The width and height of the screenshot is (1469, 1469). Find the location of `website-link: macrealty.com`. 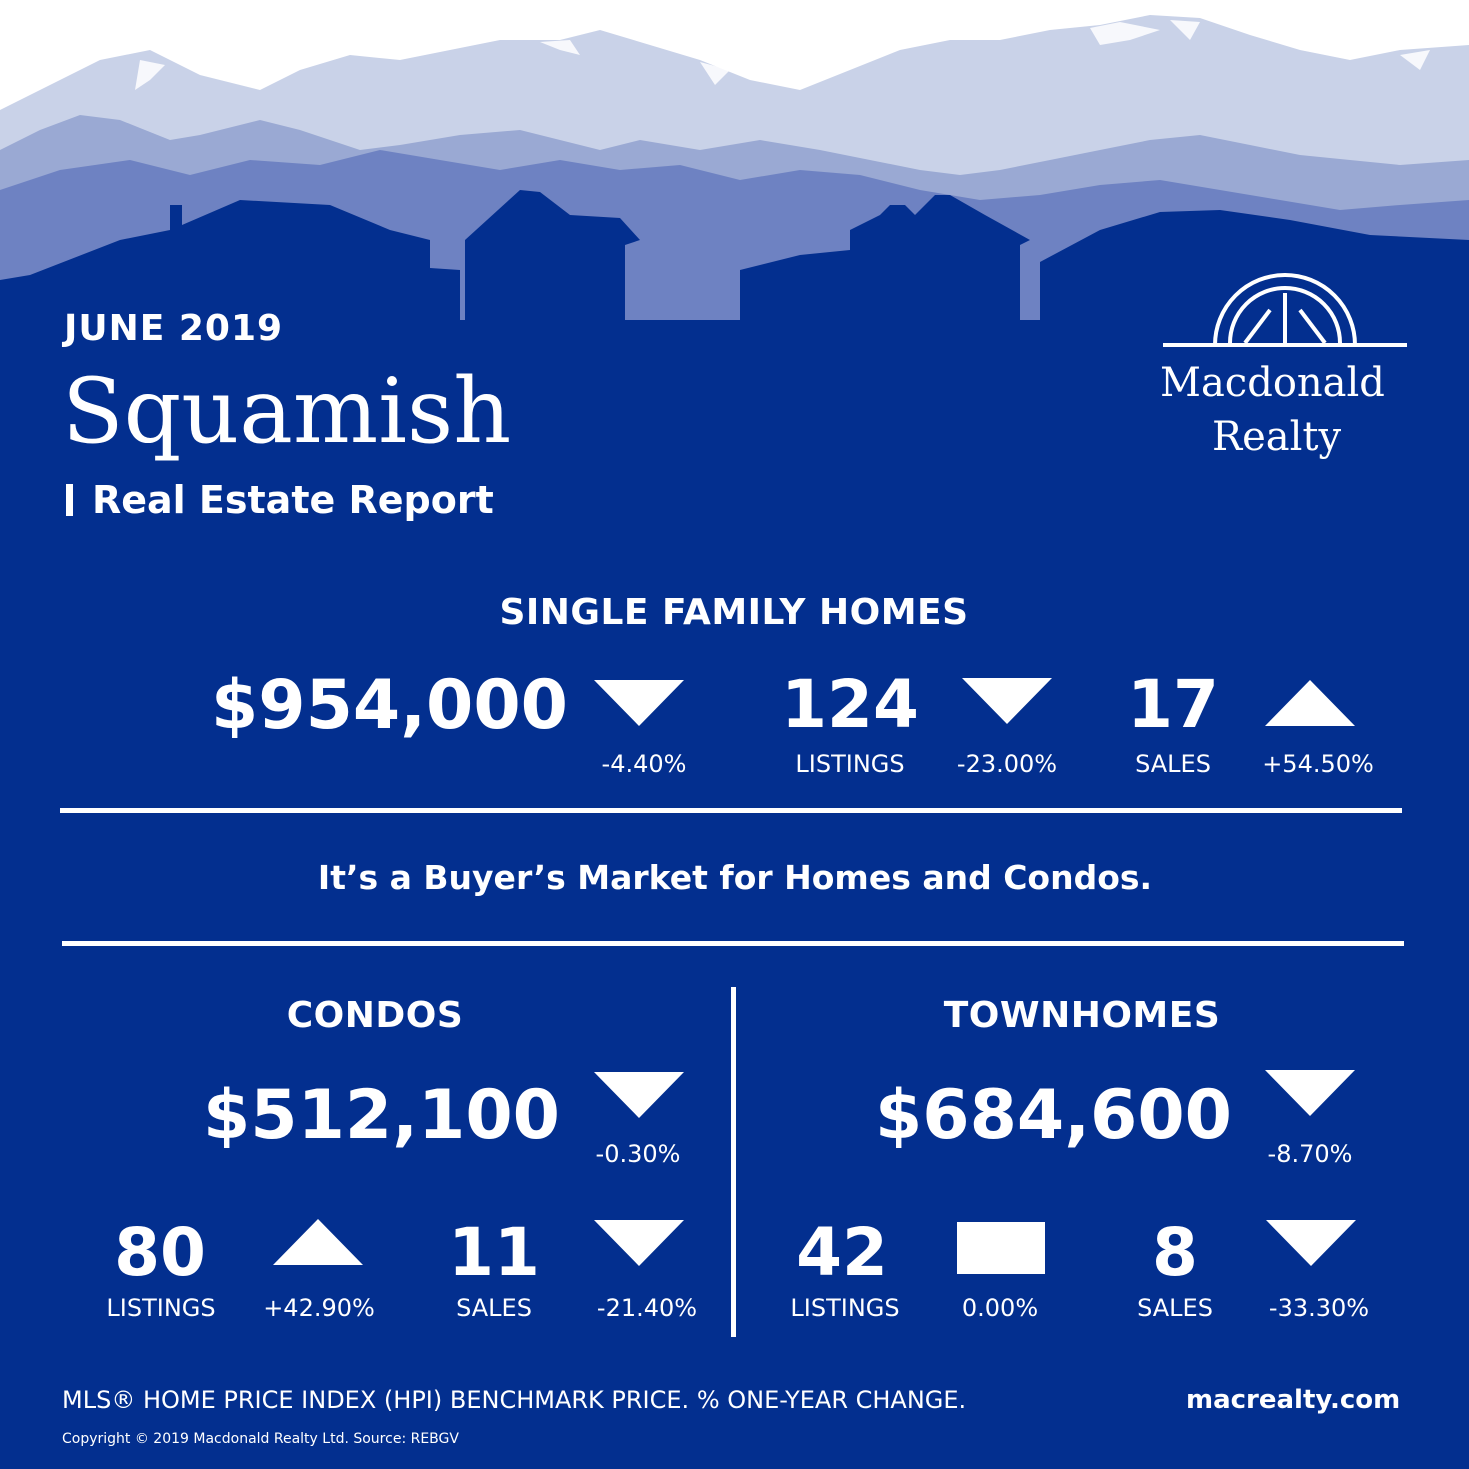

website-link: macrealty.com is located at coordinates (1293, 1400).